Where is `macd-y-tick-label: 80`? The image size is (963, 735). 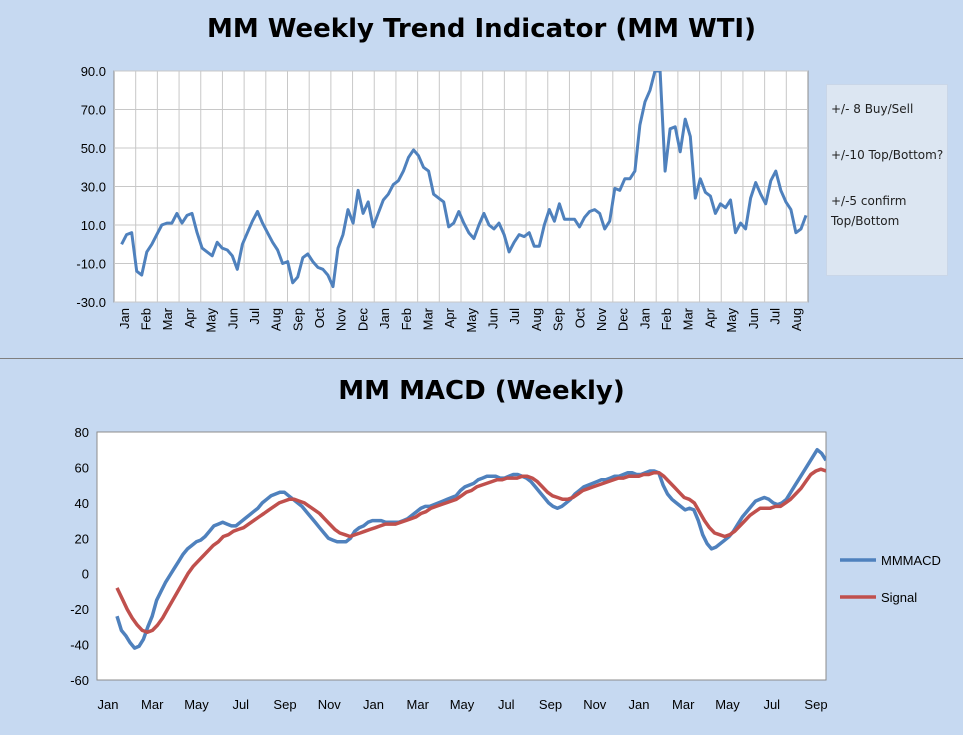
macd-y-tick-label: 80 is located at coordinates (82, 432).